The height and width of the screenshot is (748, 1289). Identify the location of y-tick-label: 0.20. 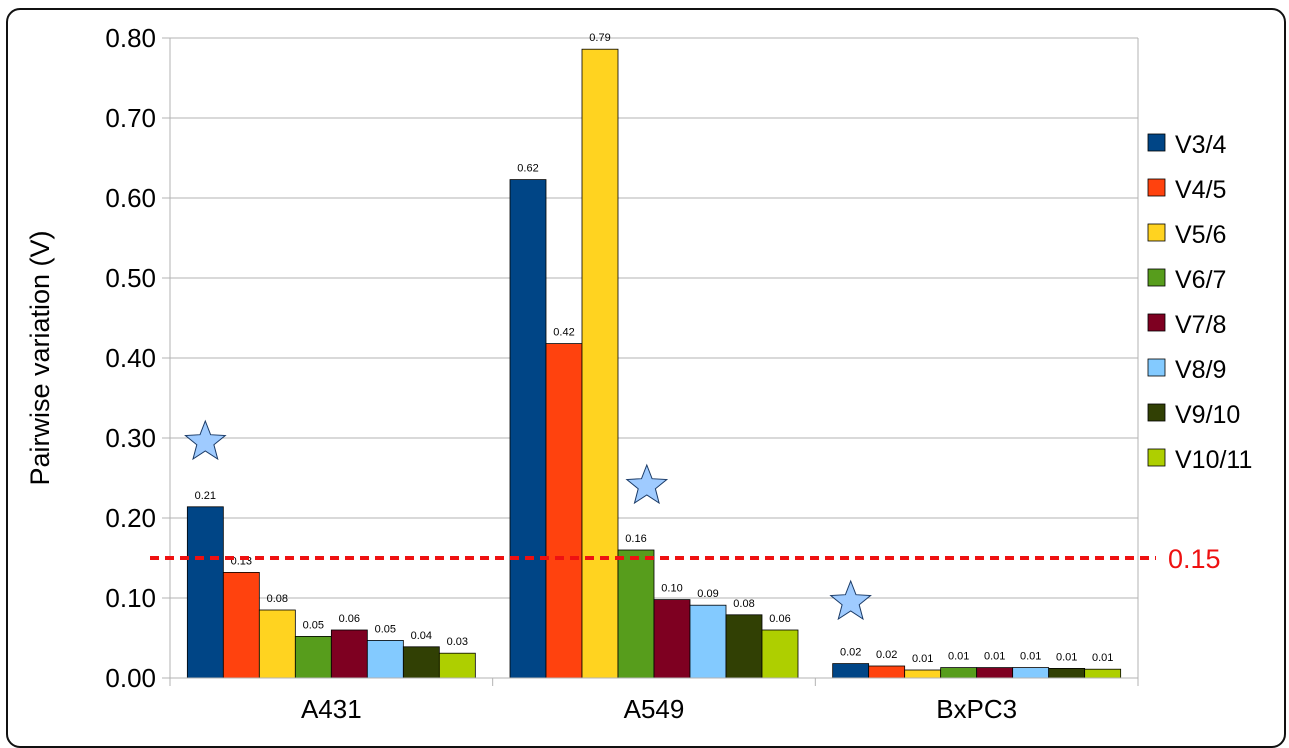
(130, 518).